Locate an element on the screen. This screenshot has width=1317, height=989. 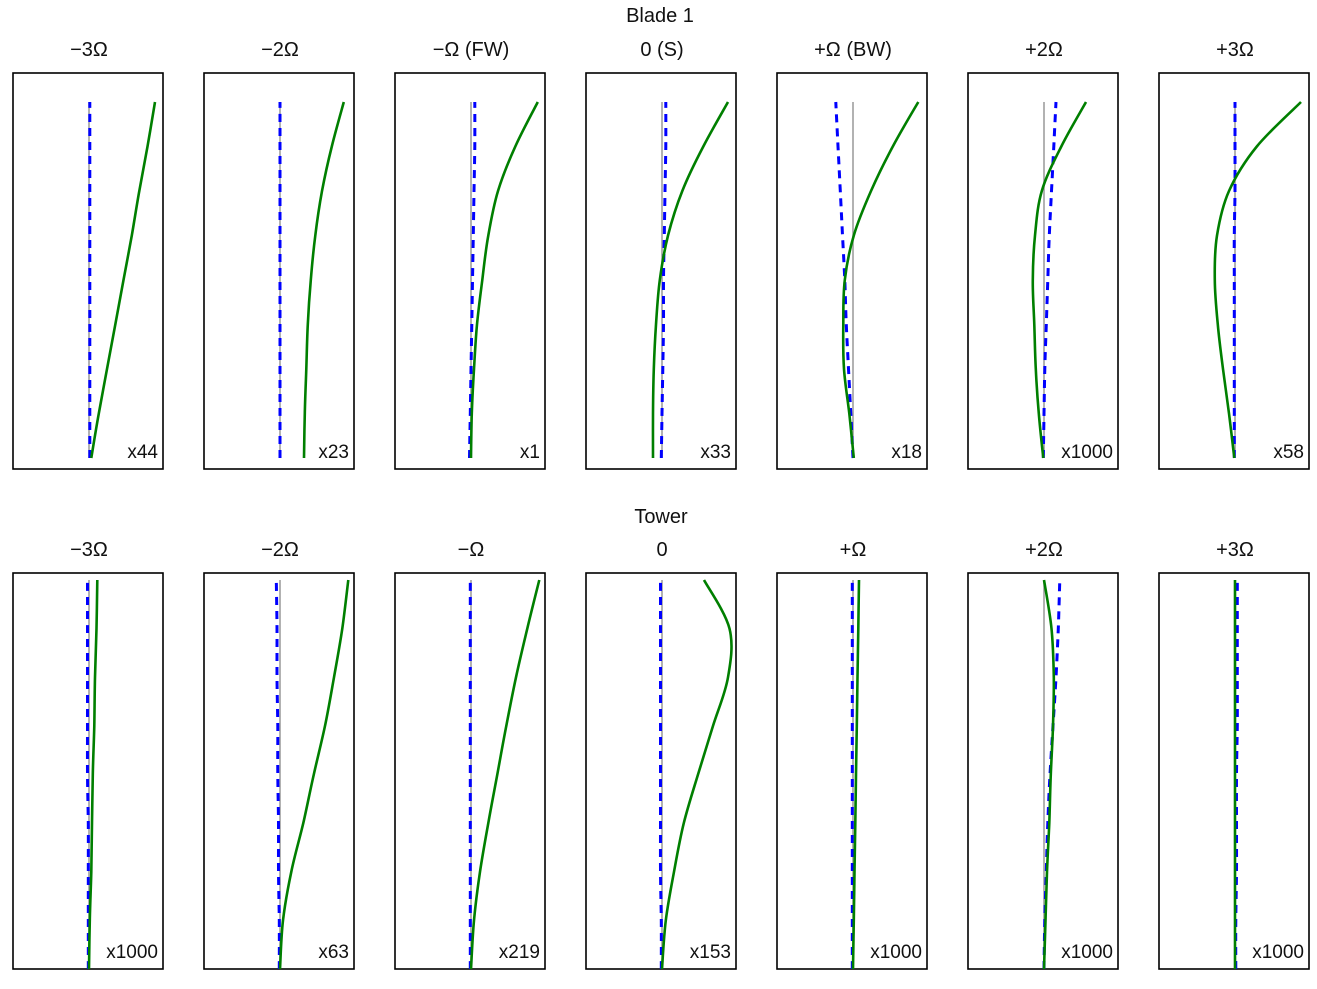
panel-blade-2: −2Ω x23 is located at coordinates (279, 254).